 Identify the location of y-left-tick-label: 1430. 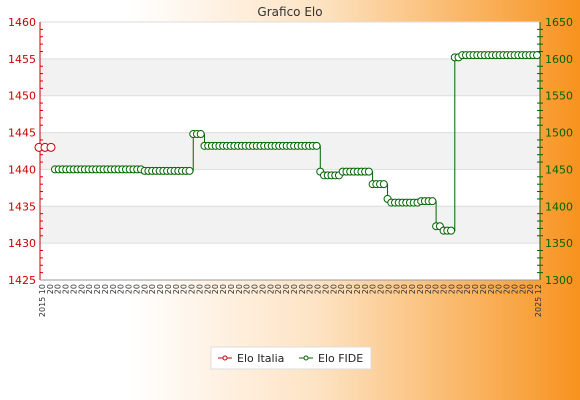
(22, 243).